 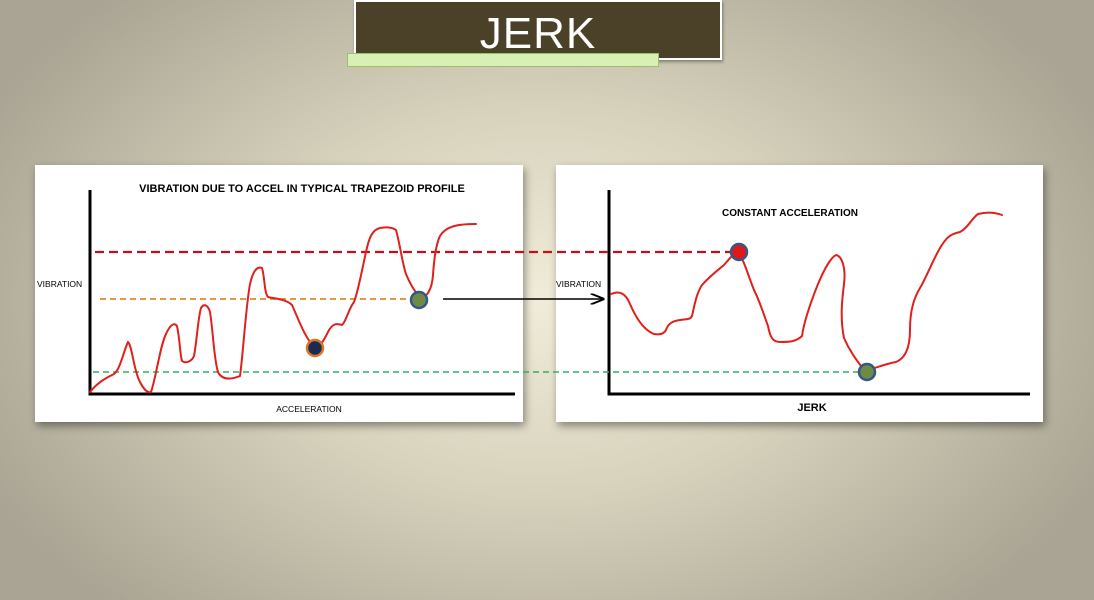 I want to click on title-accent-bar, so click(x=503, y=60).